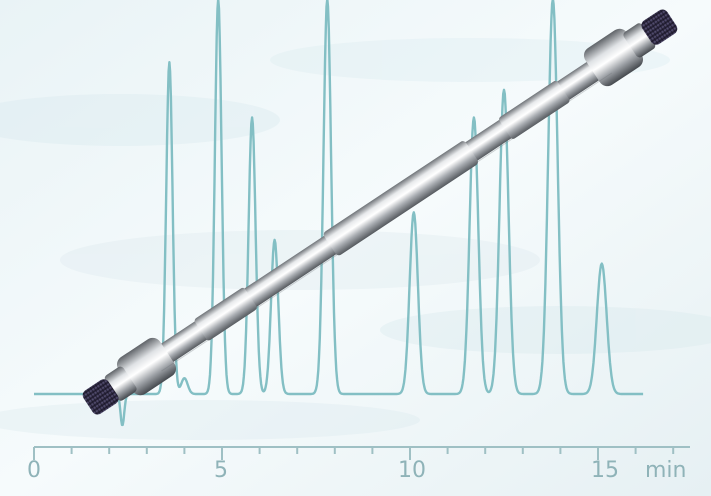 This screenshot has width=711, height=496. Describe the element at coordinates (412, 470) in the screenshot. I see `tick-label-10: 10` at that location.